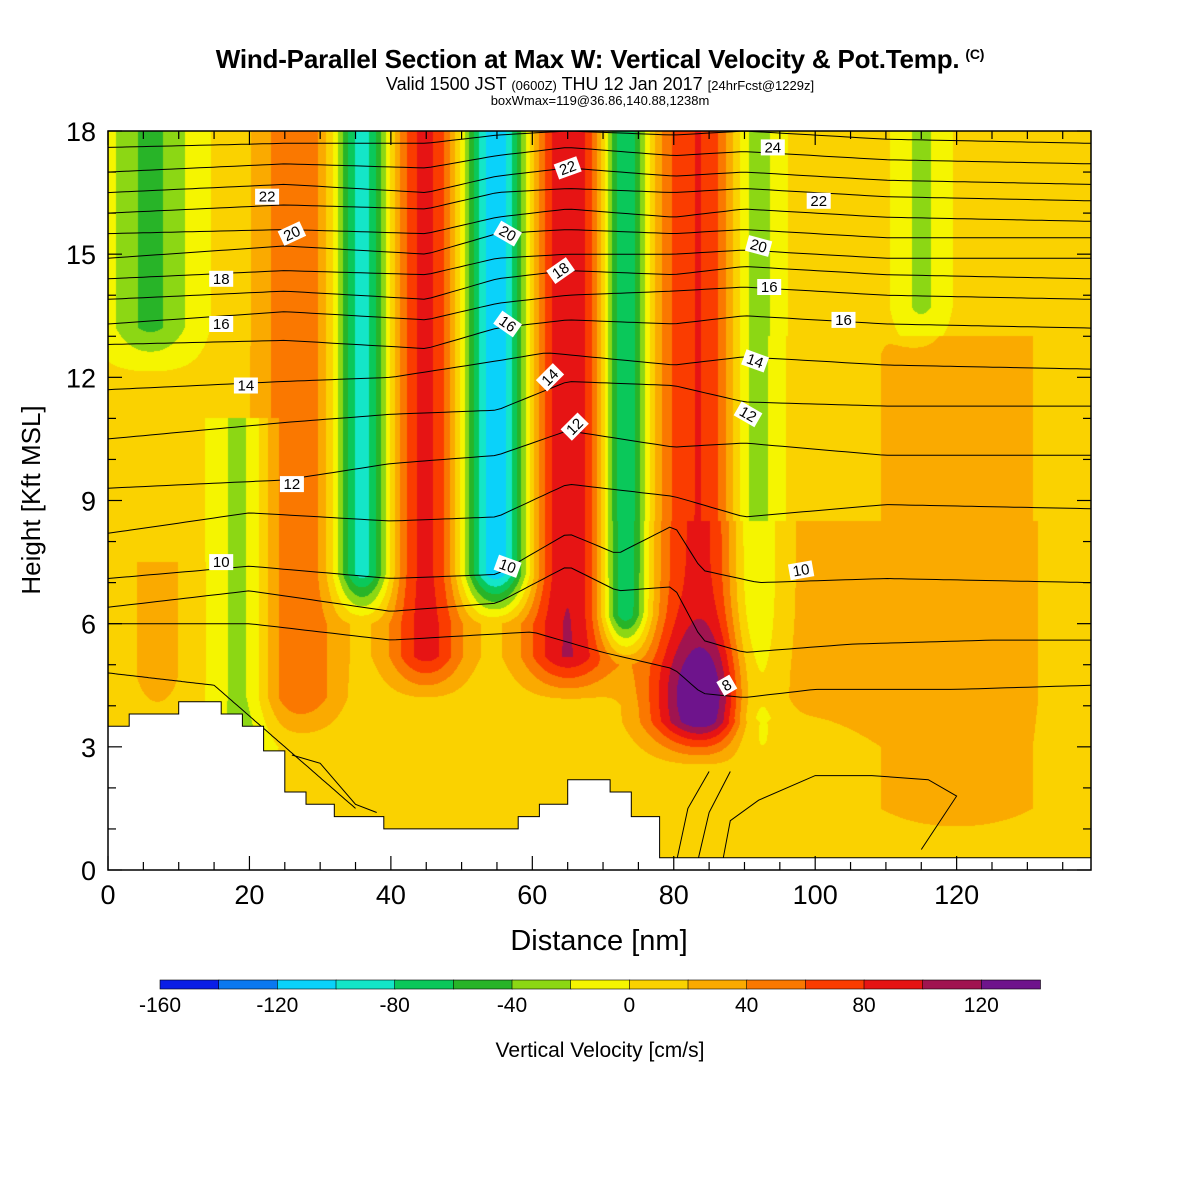  I want to click on contour-label: 18, so click(221, 279).